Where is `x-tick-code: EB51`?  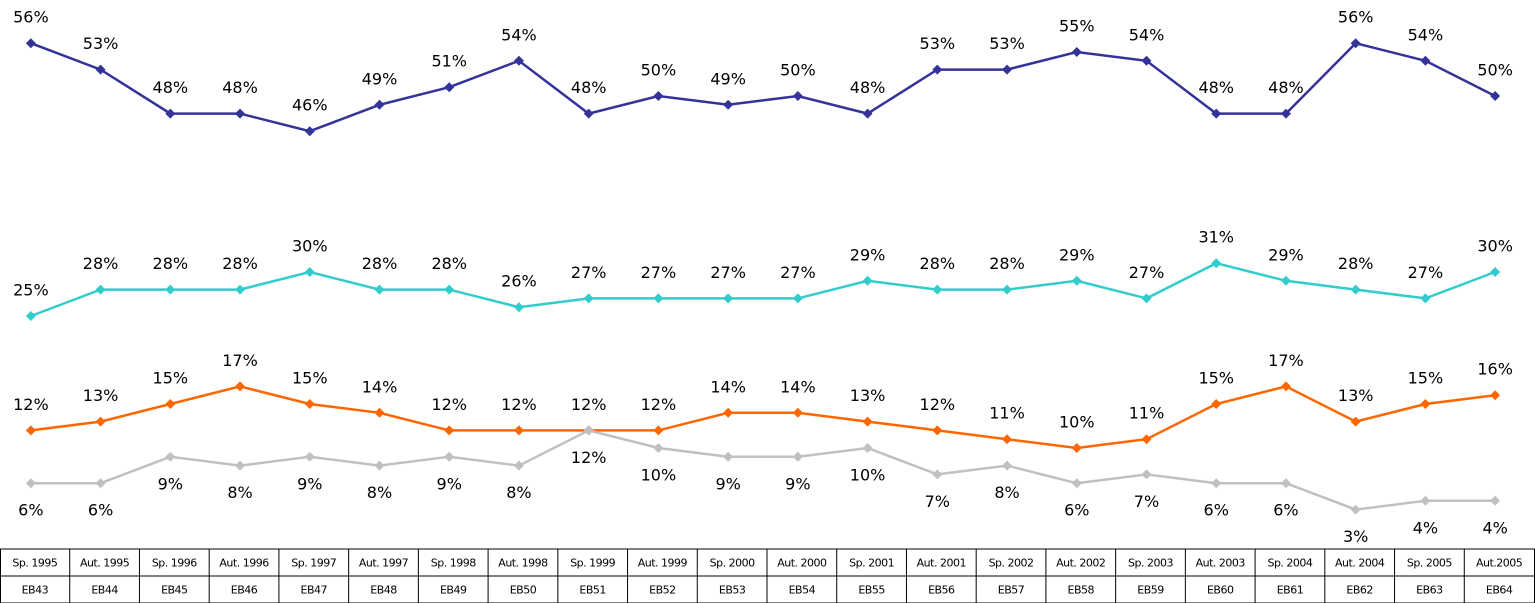 x-tick-code: EB51 is located at coordinates (592, 590).